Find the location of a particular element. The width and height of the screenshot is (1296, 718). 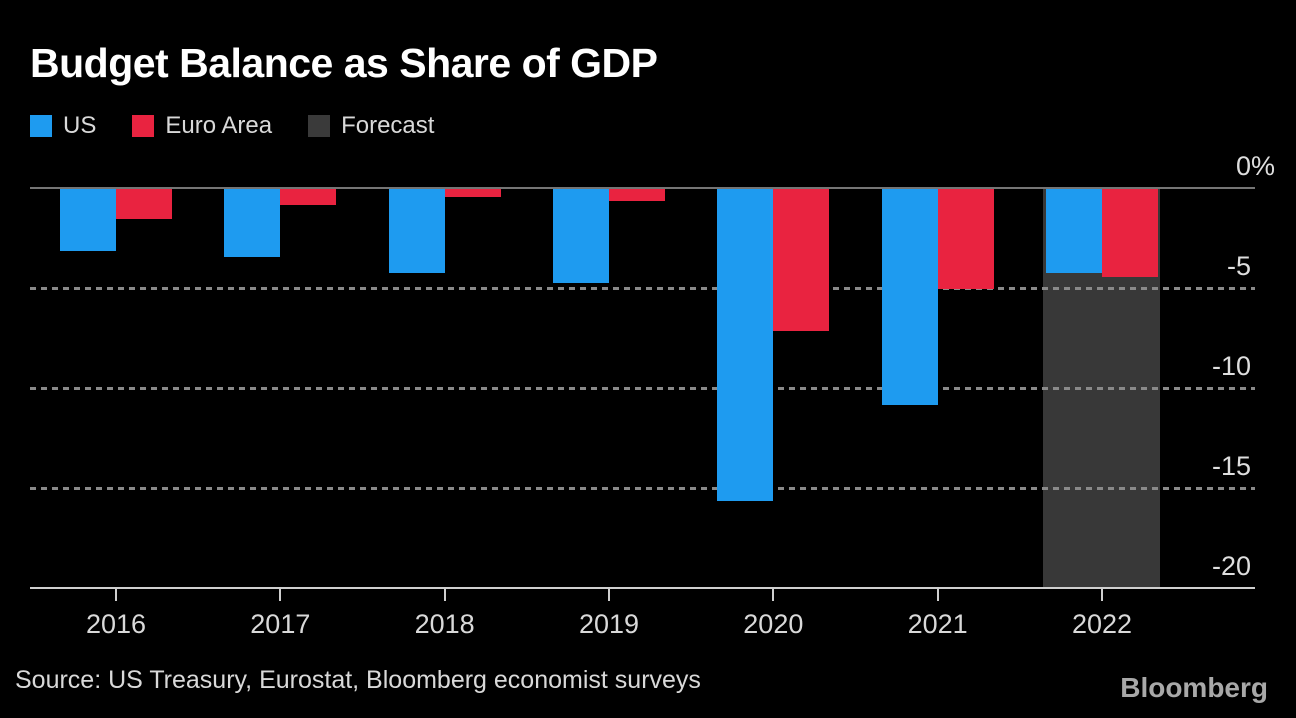

legend-item-forecast: Forecast is located at coordinates (371, 126).